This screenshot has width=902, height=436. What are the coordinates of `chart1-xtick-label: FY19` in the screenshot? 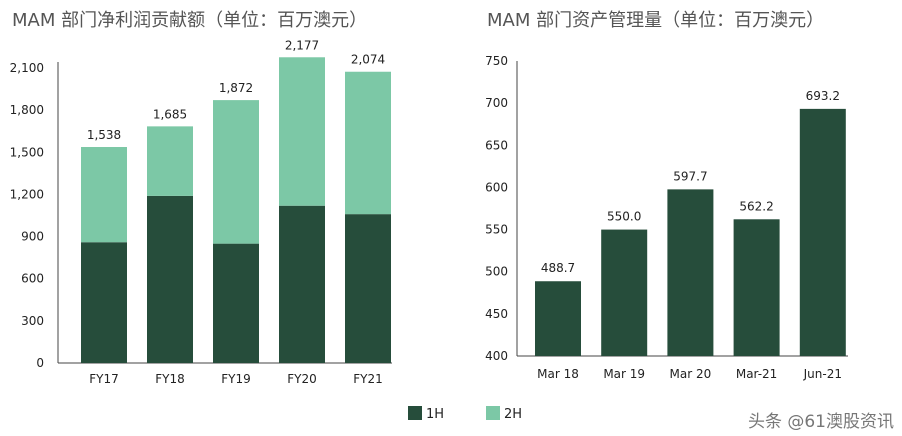 It's located at (236, 379).